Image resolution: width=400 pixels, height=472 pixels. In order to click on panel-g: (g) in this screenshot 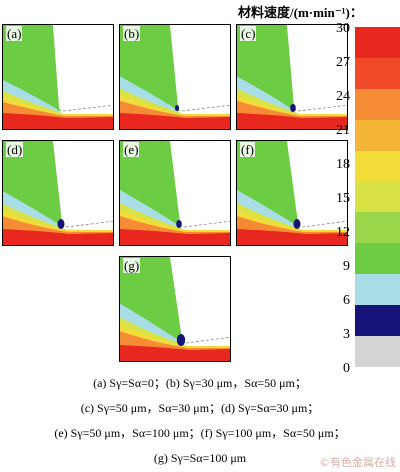, I will do `click(175, 309)`.